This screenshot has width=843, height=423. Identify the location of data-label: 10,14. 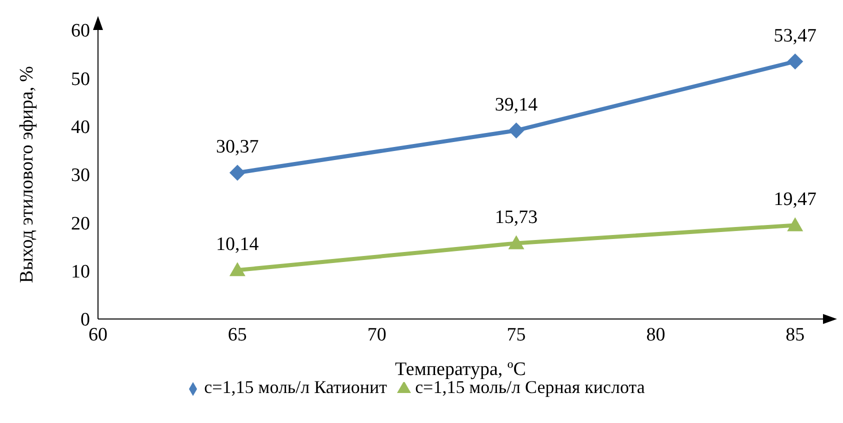
(238, 245).